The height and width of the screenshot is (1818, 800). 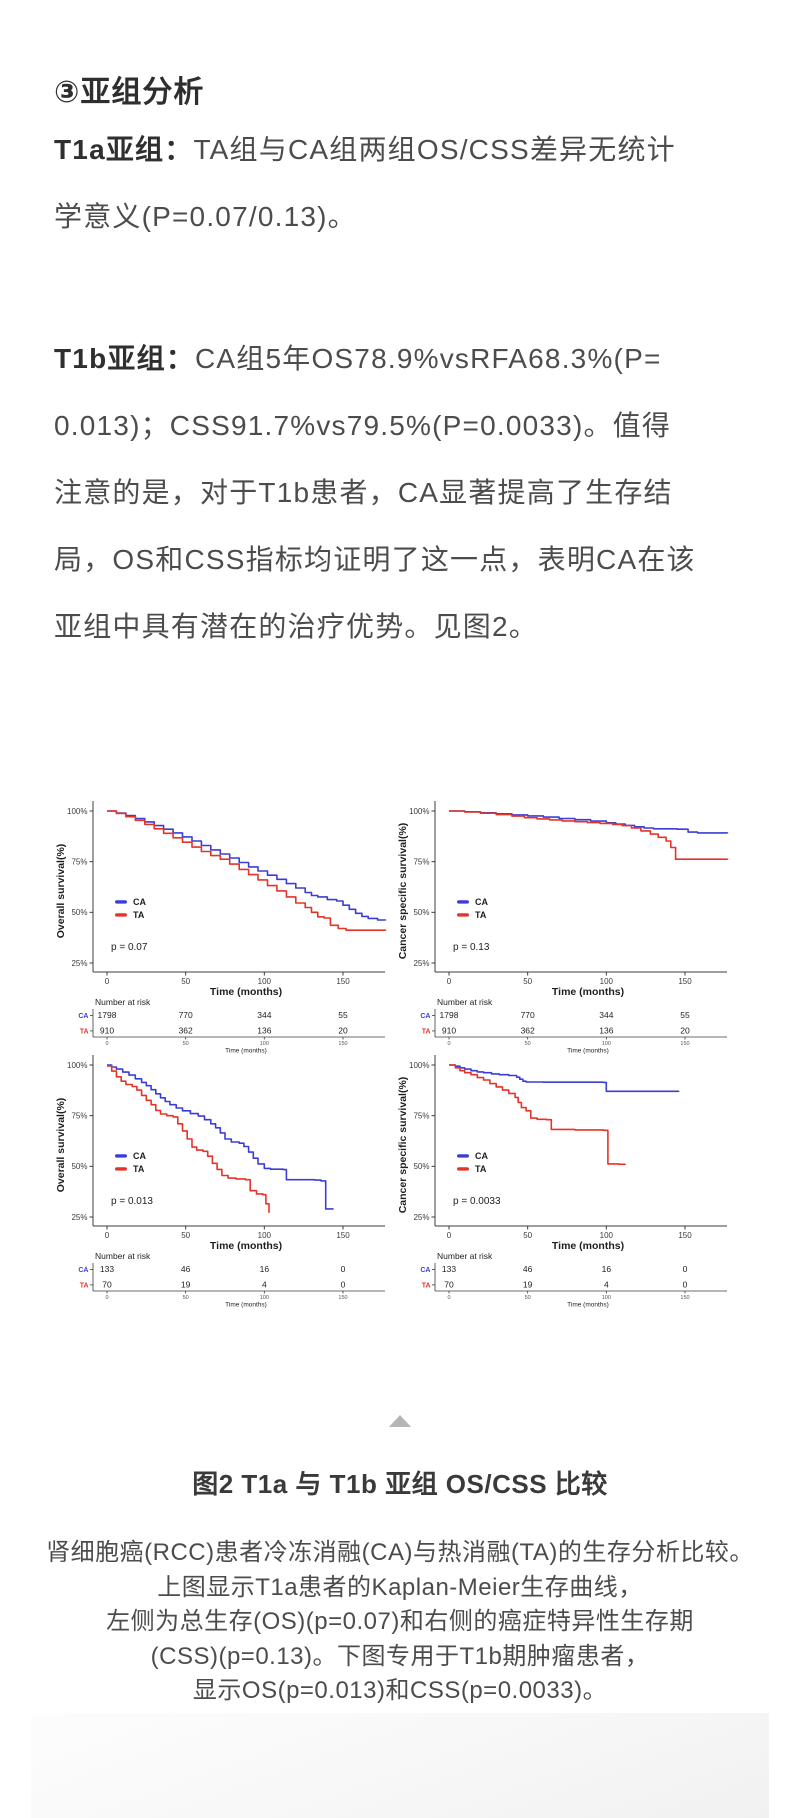 What do you see at coordinates (607, 1269) in the screenshot?
I see `svg-text: 16` at bounding box center [607, 1269].